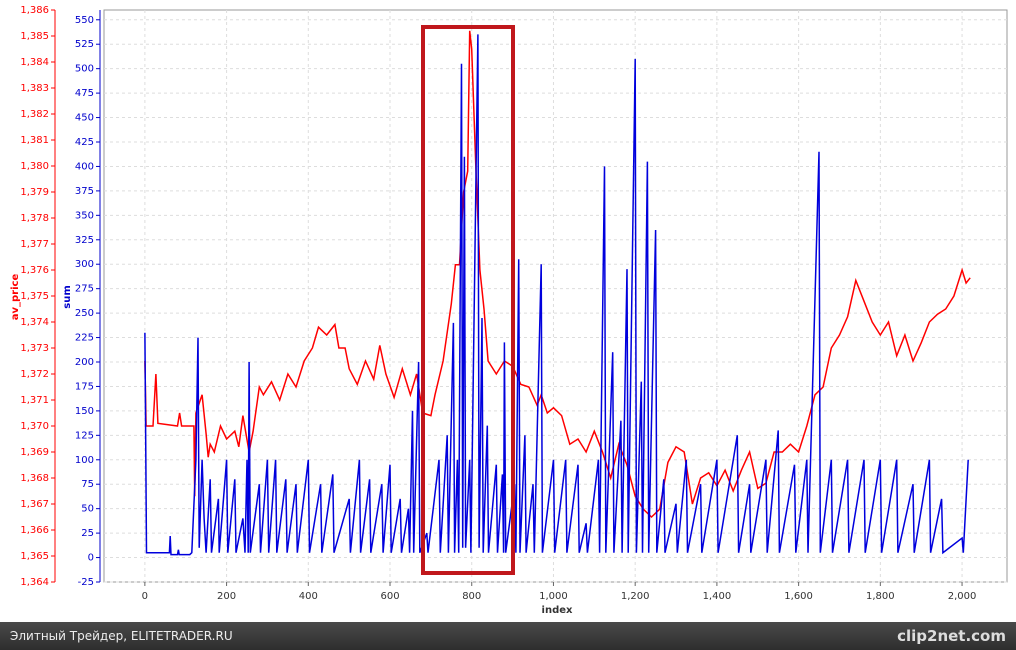 This screenshot has height=650, width=1016. Describe the element at coordinates (34, 218) in the screenshot. I see `y-tick-label: 1,378` at that location.